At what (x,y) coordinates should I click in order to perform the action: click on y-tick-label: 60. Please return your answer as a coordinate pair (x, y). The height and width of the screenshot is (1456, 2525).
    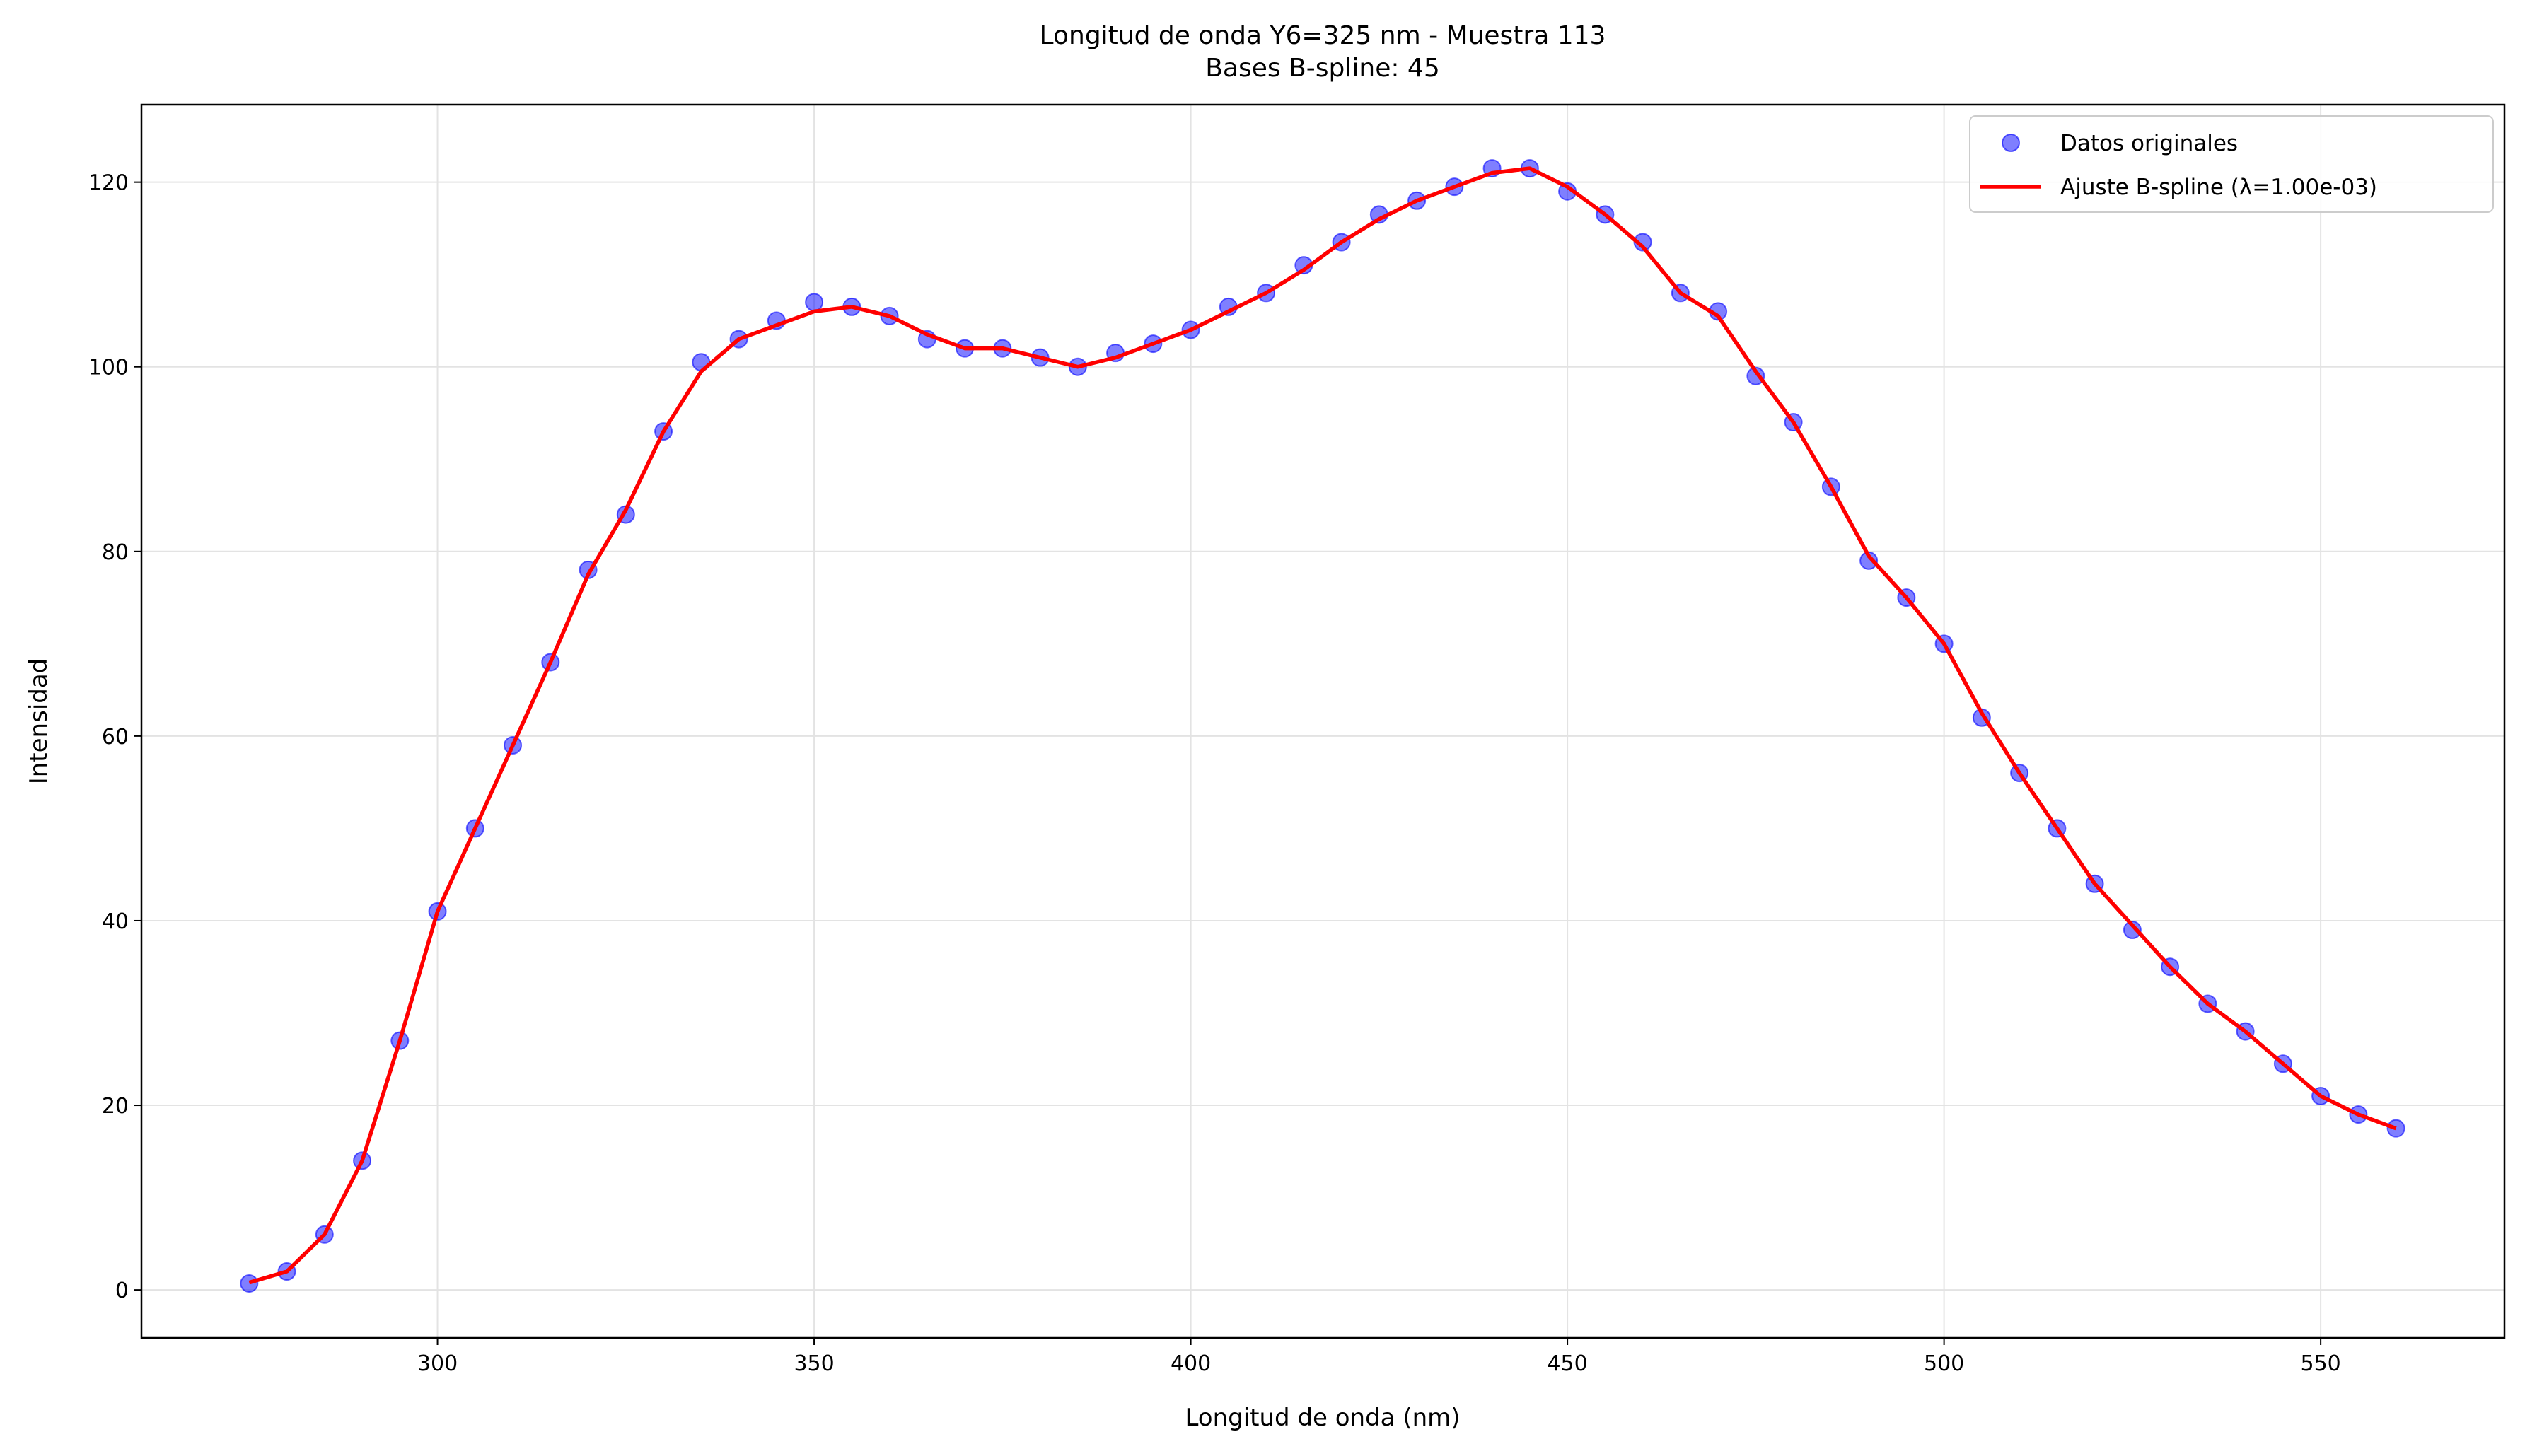
    Looking at the image, I should click on (115, 738).